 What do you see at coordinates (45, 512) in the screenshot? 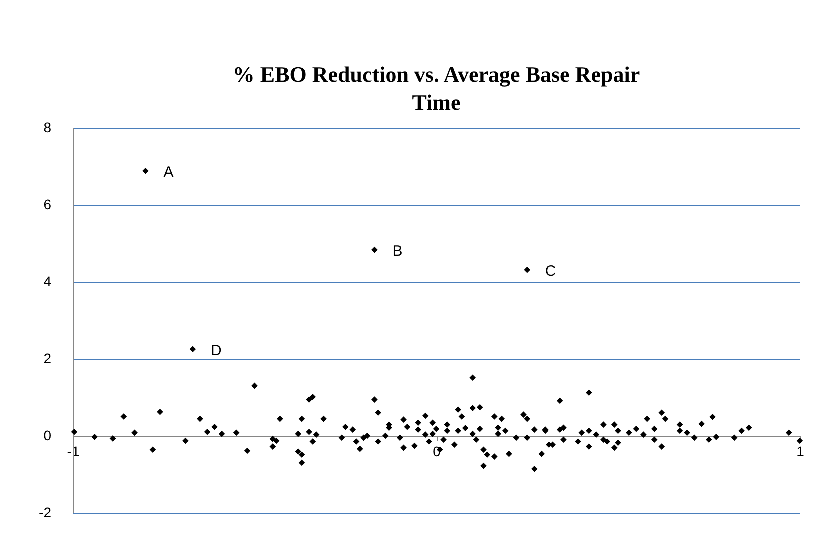
I see `y-tick-label: -2` at bounding box center [45, 512].